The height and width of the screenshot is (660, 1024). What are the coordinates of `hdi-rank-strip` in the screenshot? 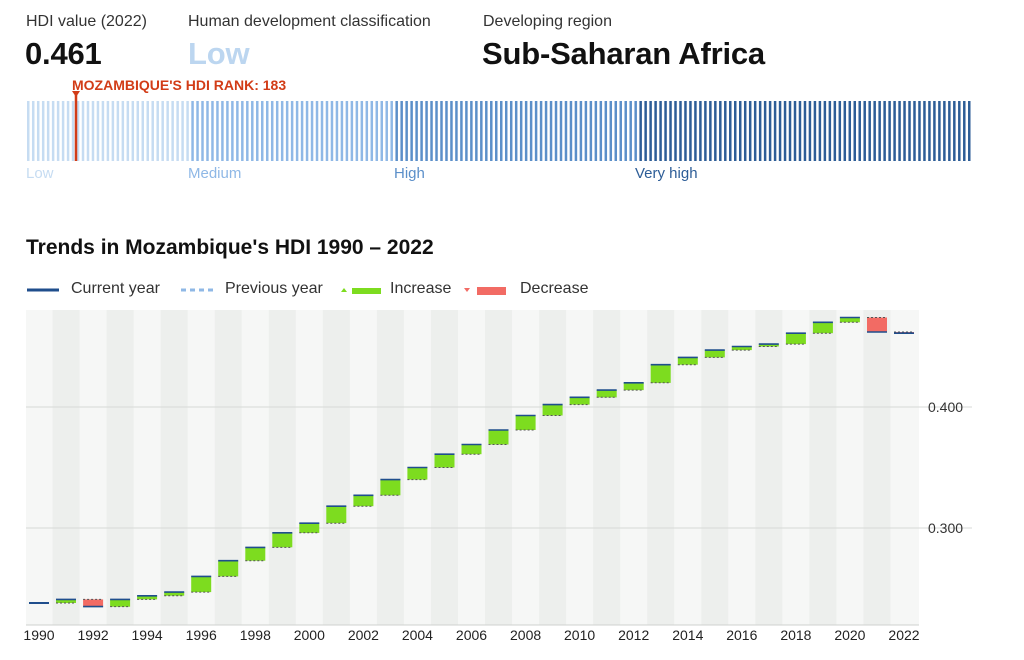 It's located at (499, 126).